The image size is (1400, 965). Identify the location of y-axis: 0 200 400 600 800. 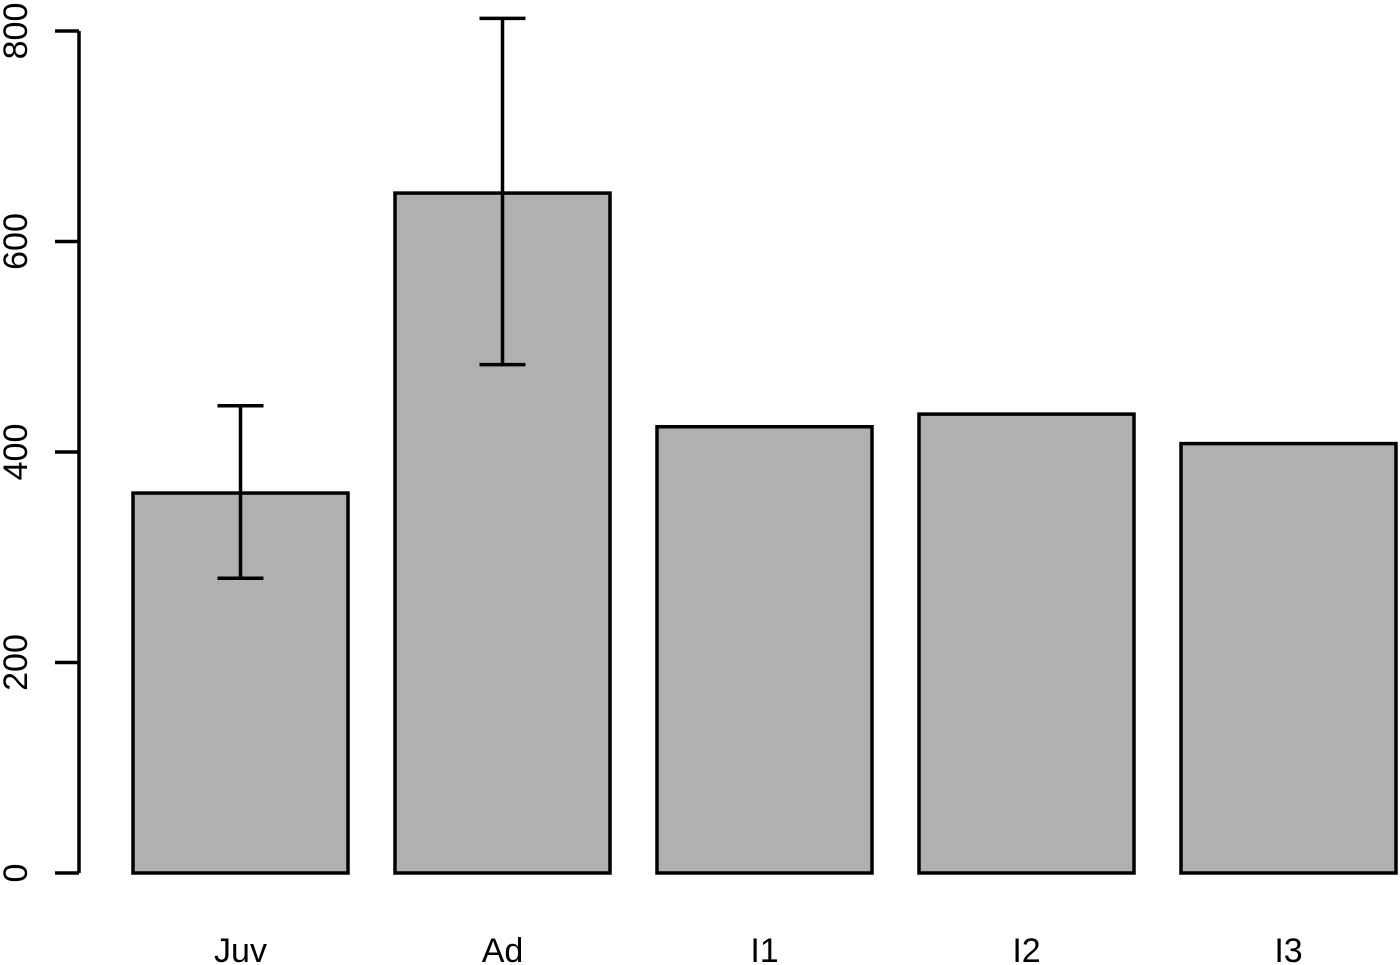
(40, 443).